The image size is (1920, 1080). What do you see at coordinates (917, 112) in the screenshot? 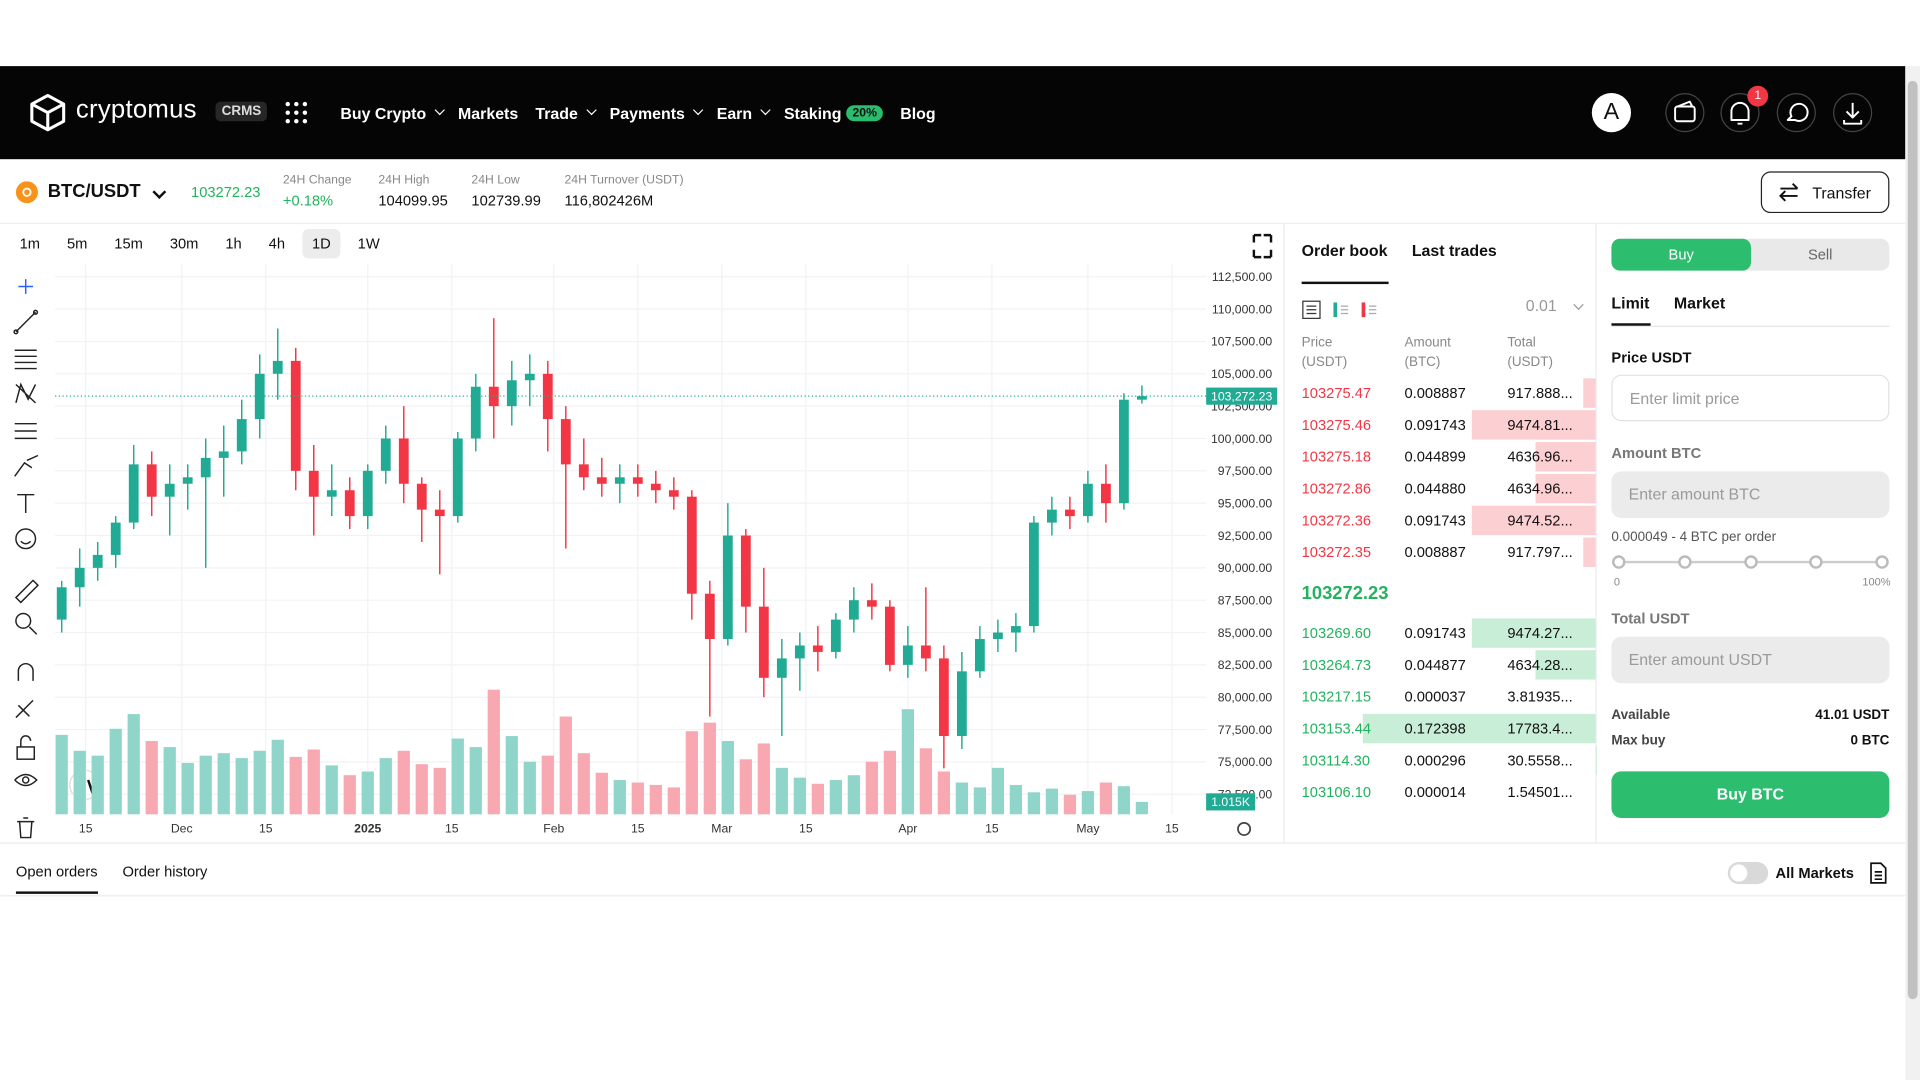
I see `nav-item: Blog` at bounding box center [917, 112].